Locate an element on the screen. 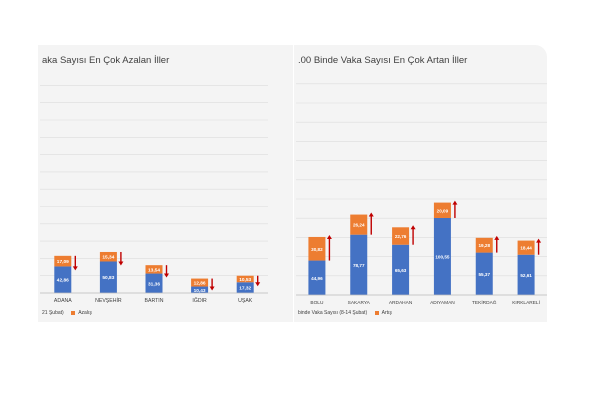  category-tick-label: TEKİRDAĞ is located at coordinates (484, 302).